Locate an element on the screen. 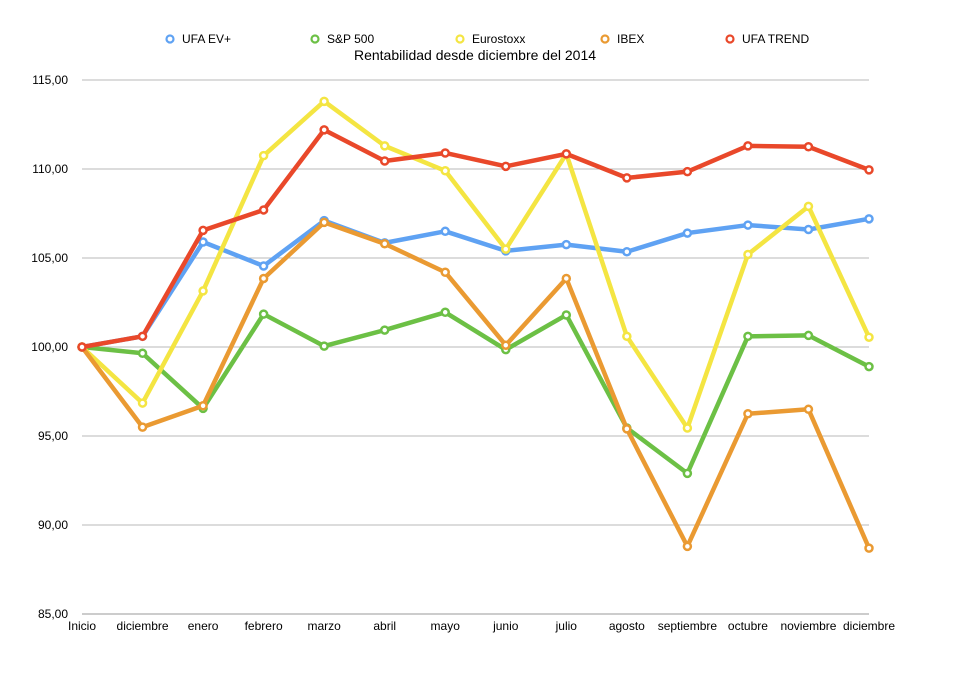 The height and width of the screenshot is (700, 955). y-axis: 85,00 90,00 95,00 100,00 105,00 110,00 115,00 is located at coordinates (49, 347).